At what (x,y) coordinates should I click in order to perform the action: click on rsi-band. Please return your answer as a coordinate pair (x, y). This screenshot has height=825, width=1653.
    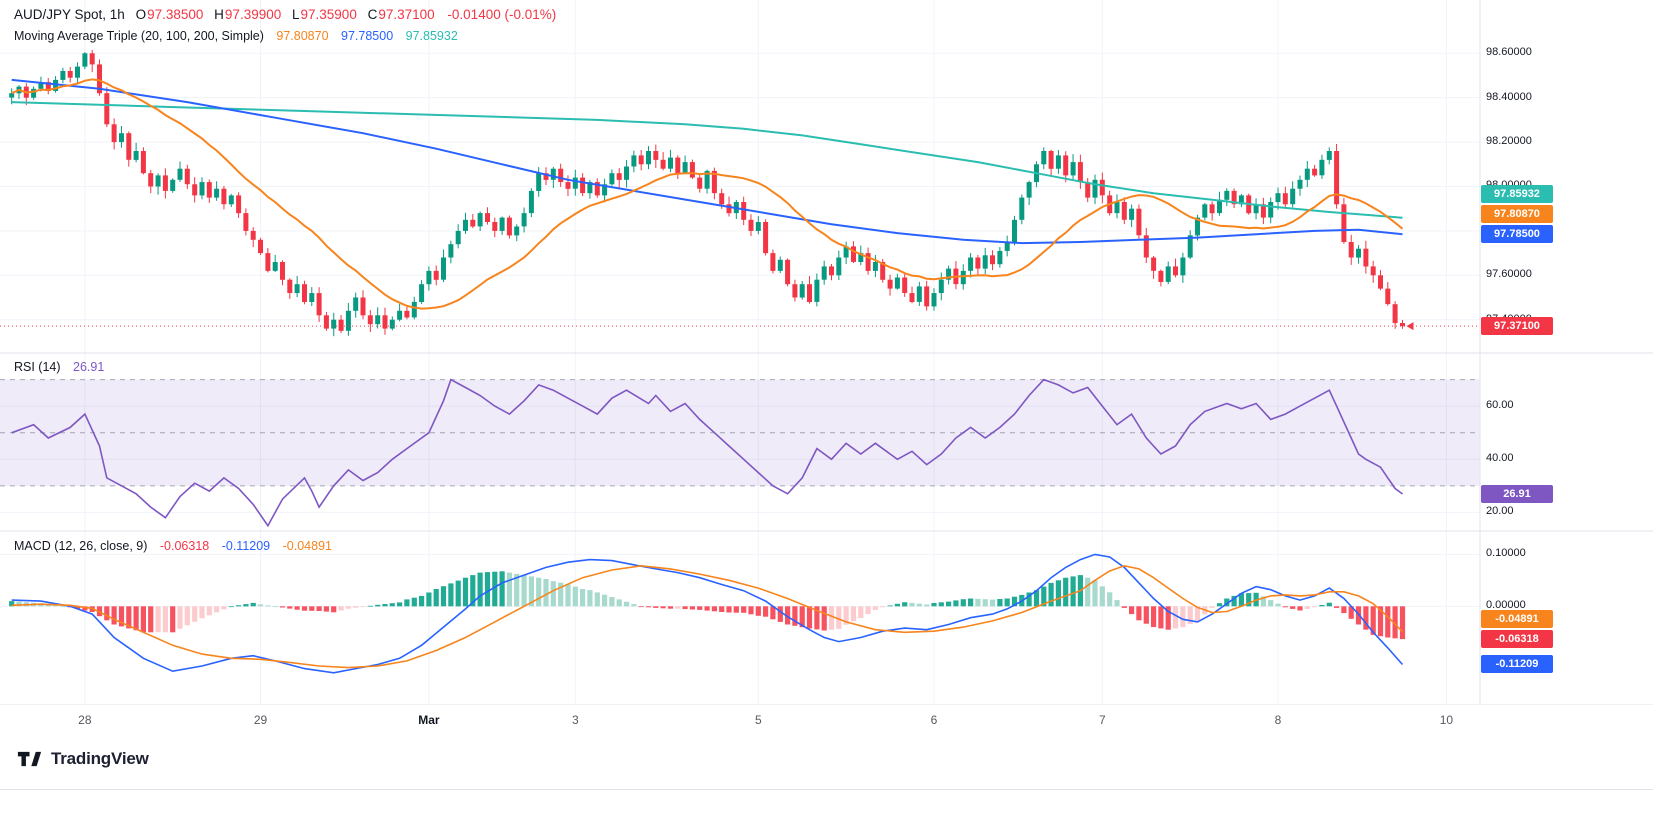
    Looking at the image, I should click on (740, 433).